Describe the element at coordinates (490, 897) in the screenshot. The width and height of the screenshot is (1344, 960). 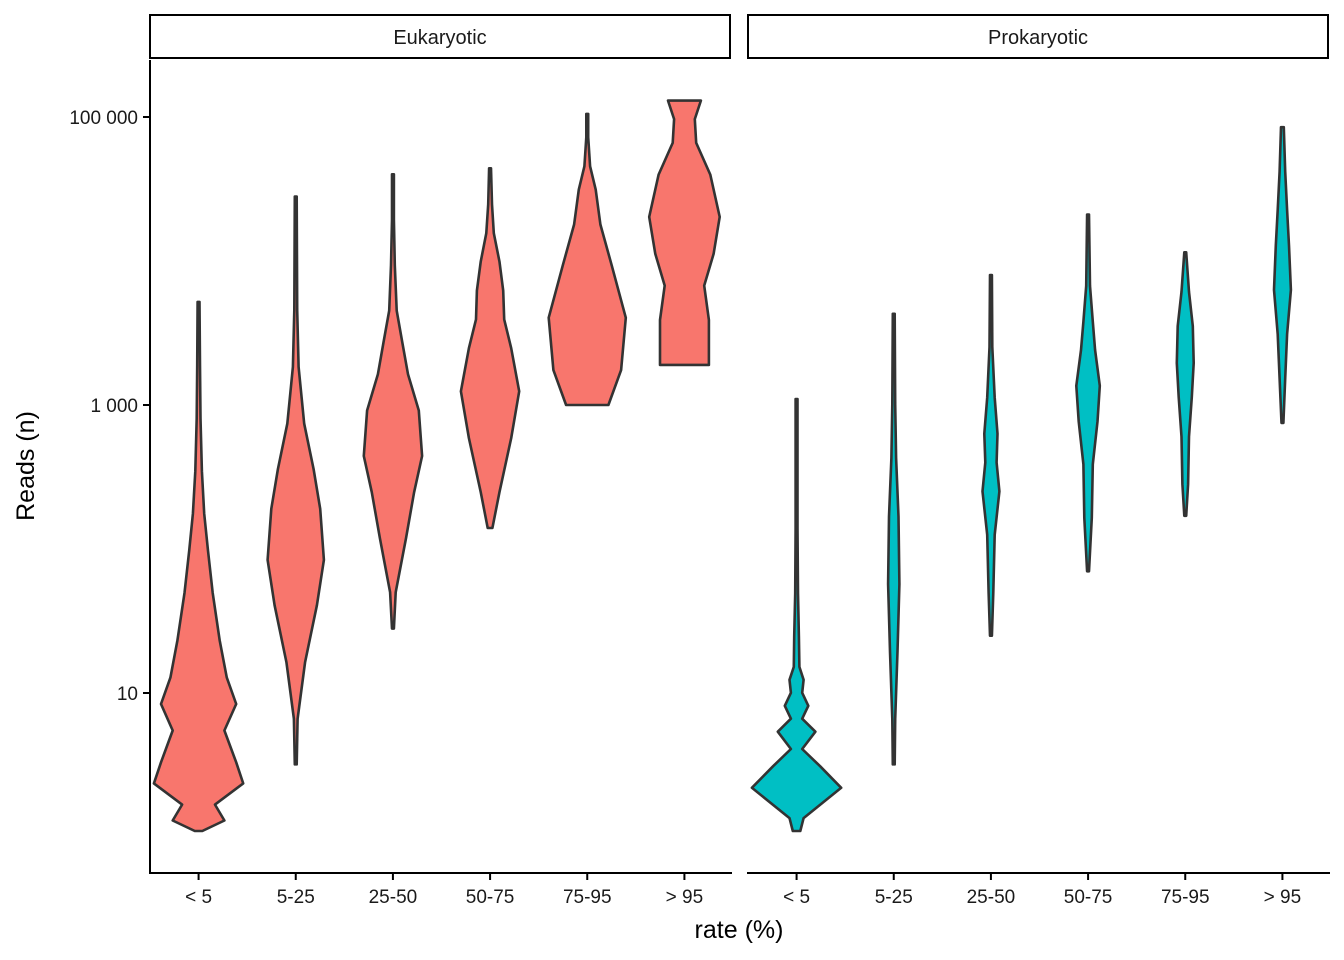
I see `x-tick-label-eukaryotic-50-75: 50-75` at that location.